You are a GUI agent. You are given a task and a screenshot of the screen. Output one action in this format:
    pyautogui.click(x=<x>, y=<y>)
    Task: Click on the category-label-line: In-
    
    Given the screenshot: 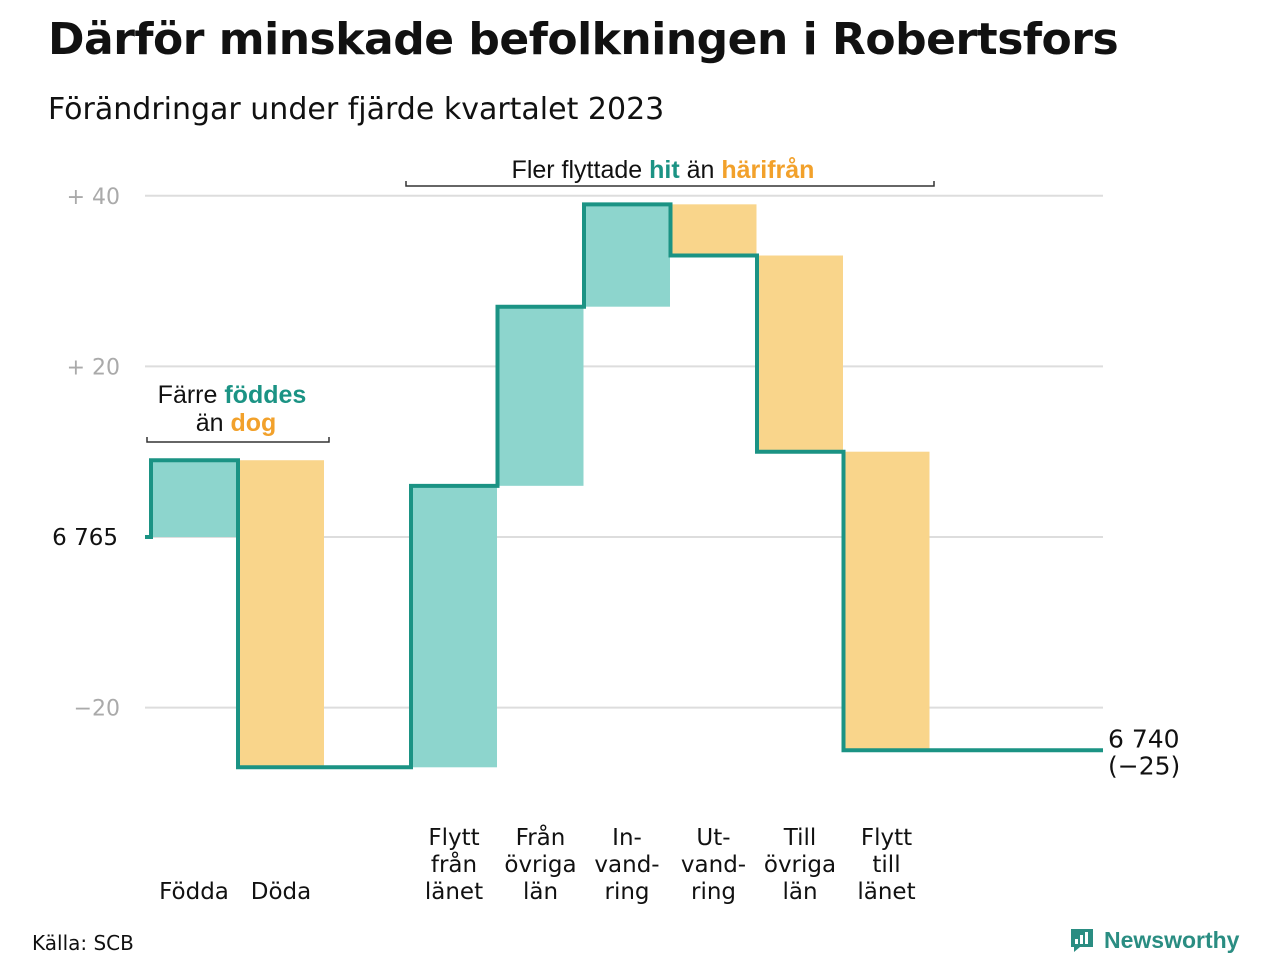 What is the action you would take?
    pyautogui.click(x=627, y=838)
    